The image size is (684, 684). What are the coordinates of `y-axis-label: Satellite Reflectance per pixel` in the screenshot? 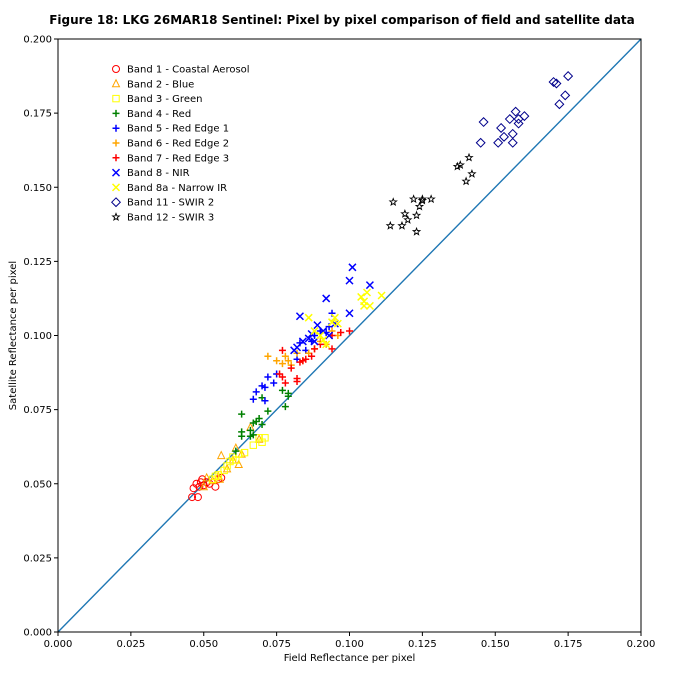 It's located at (13, 335).